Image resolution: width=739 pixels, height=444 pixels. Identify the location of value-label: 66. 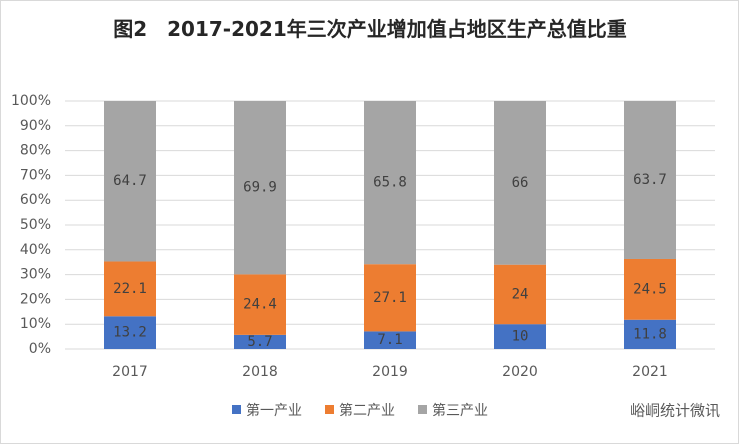
(520, 183).